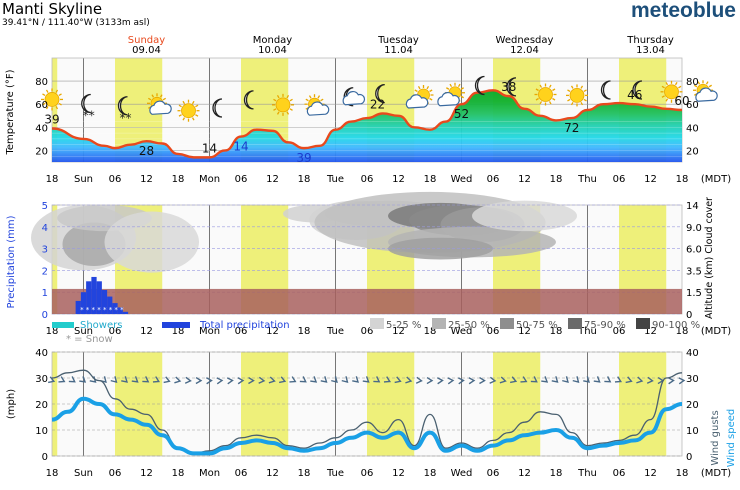  Describe the element at coordinates (398, 40) in the screenshot. I see `day-name-2: Tuesday` at that location.